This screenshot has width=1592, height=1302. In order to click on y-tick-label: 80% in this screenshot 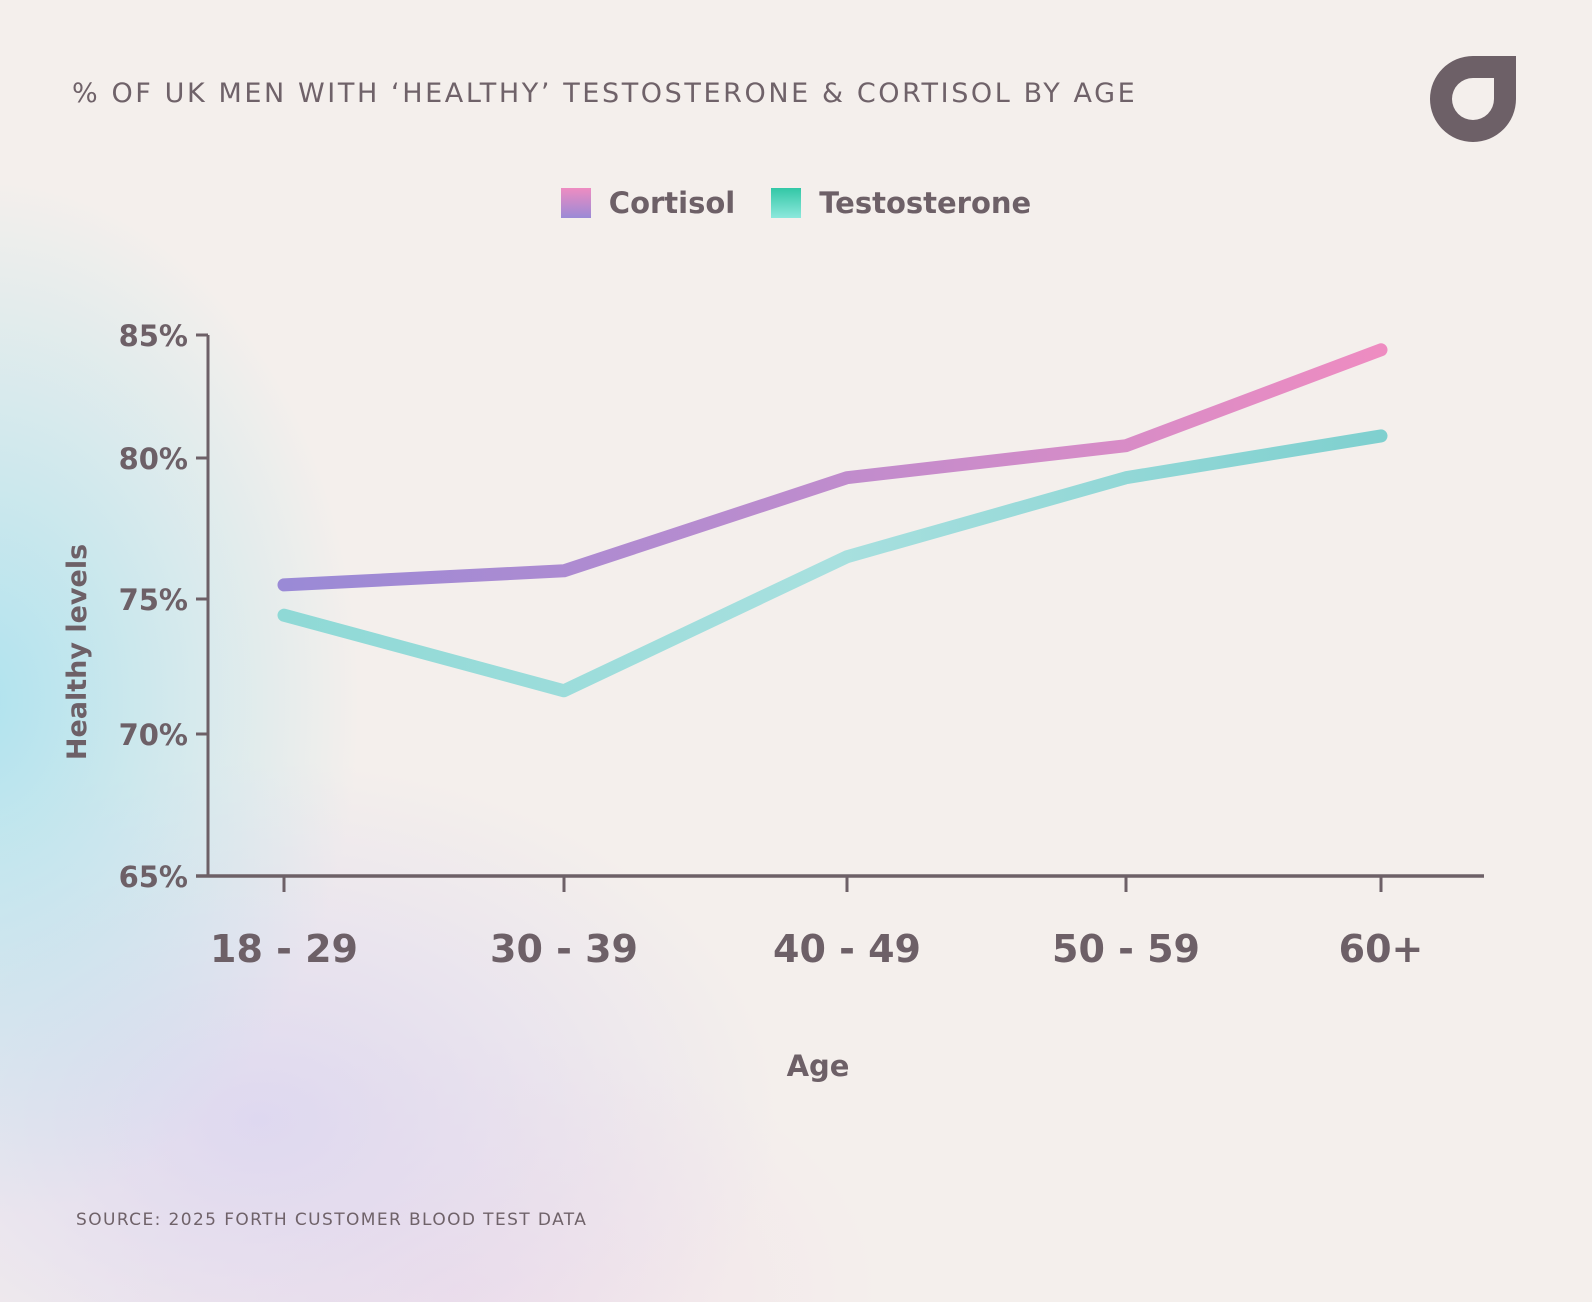, I will do `click(153, 459)`.